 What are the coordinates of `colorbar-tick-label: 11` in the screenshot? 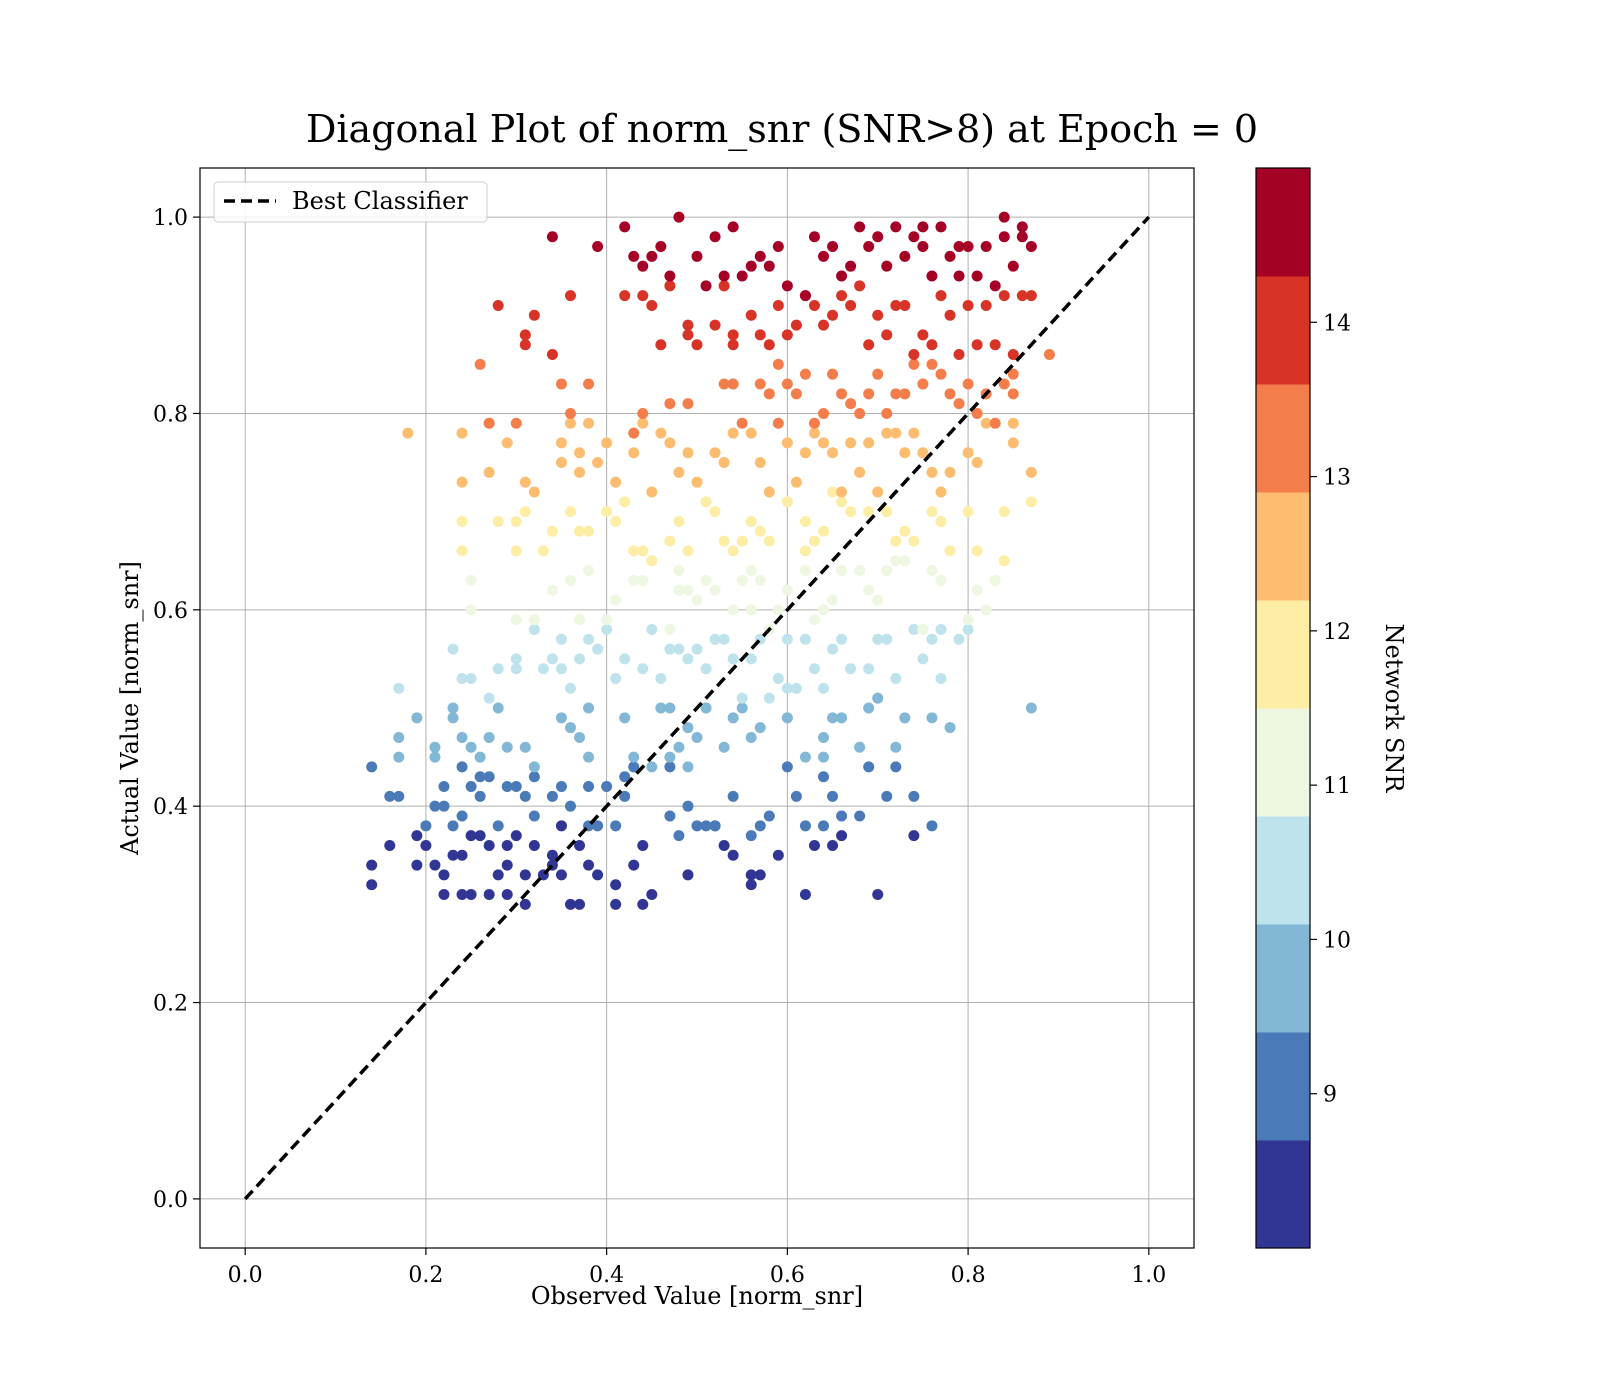 It's located at (1337, 786).